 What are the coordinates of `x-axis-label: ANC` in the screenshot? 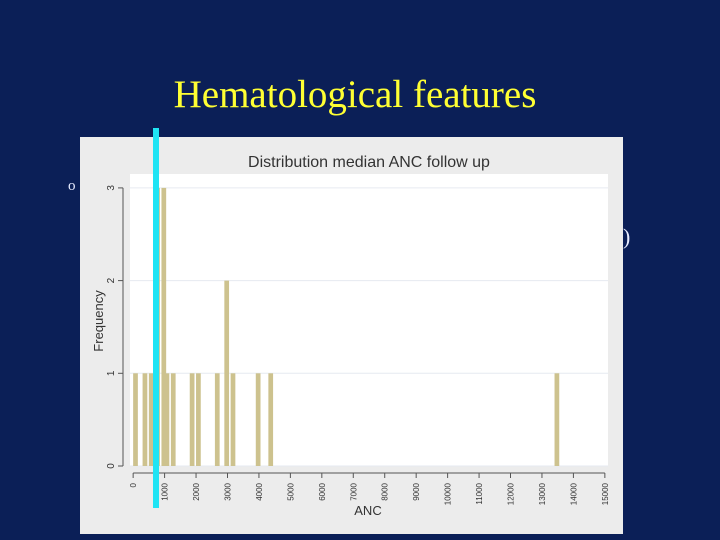 It's located at (367, 510).